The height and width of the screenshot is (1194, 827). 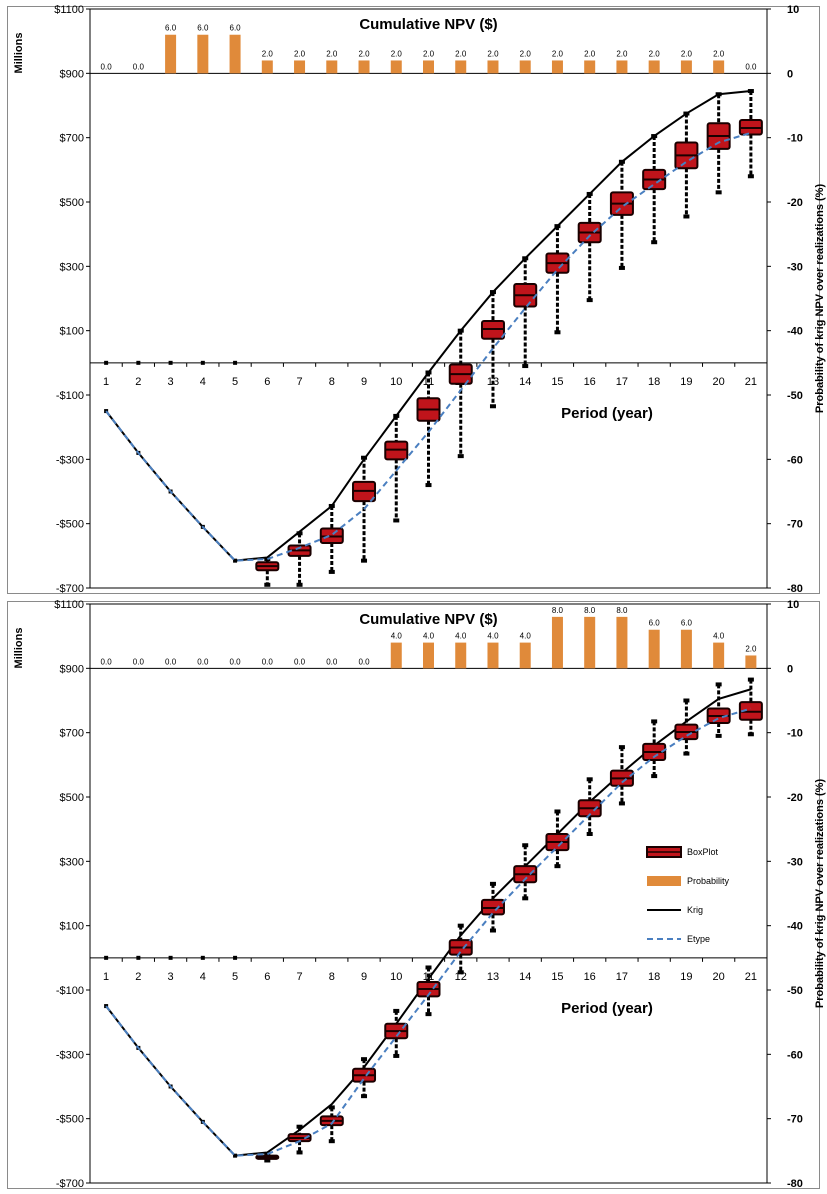 I want to click on left-tick-label: -$100, so click(x=70, y=396).